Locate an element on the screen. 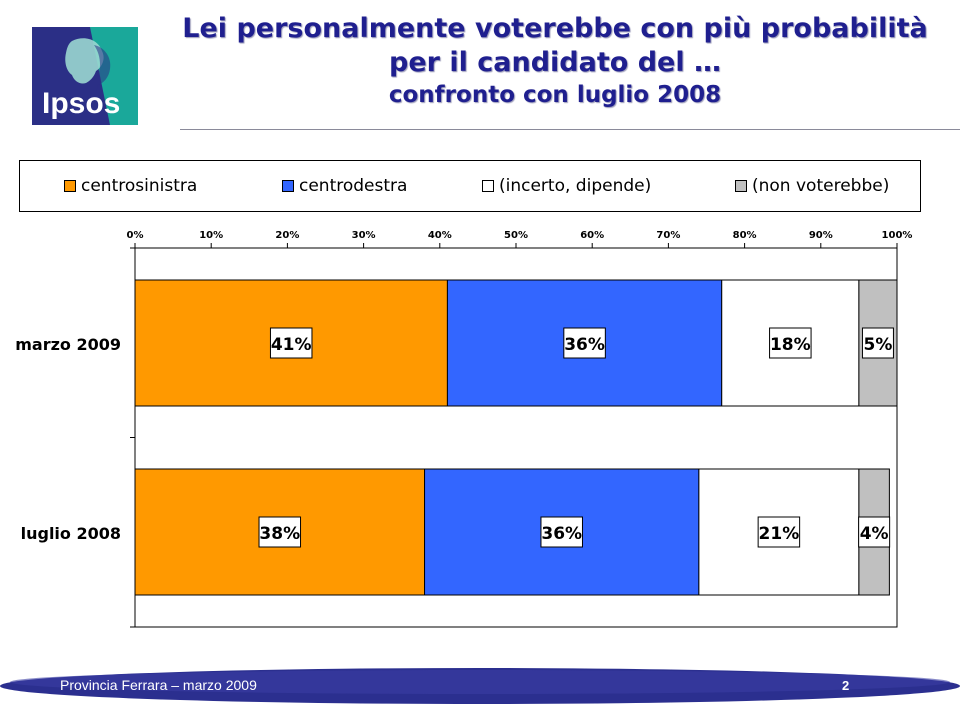 This screenshot has width=960, height=720. x-tick-label: 90% is located at coordinates (821, 235).